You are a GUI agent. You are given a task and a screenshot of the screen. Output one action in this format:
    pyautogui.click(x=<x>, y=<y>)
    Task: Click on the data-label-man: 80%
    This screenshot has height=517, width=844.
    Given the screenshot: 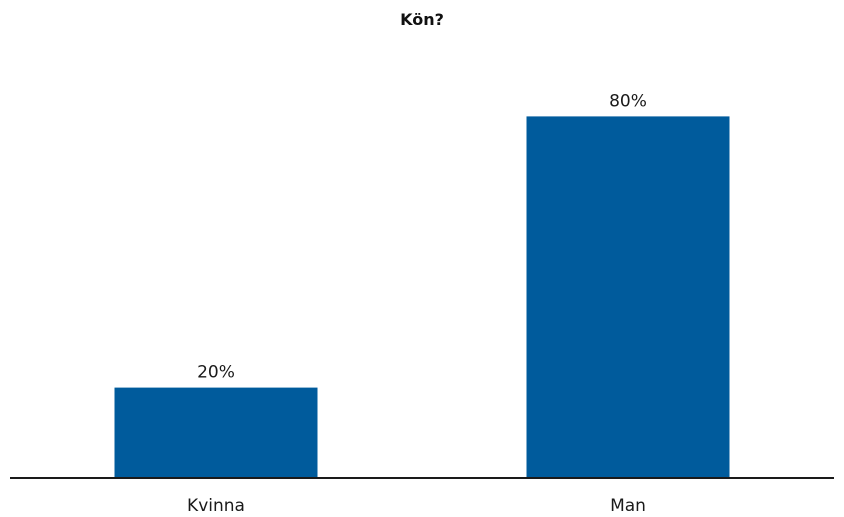 What is the action you would take?
    pyautogui.click(x=628, y=101)
    